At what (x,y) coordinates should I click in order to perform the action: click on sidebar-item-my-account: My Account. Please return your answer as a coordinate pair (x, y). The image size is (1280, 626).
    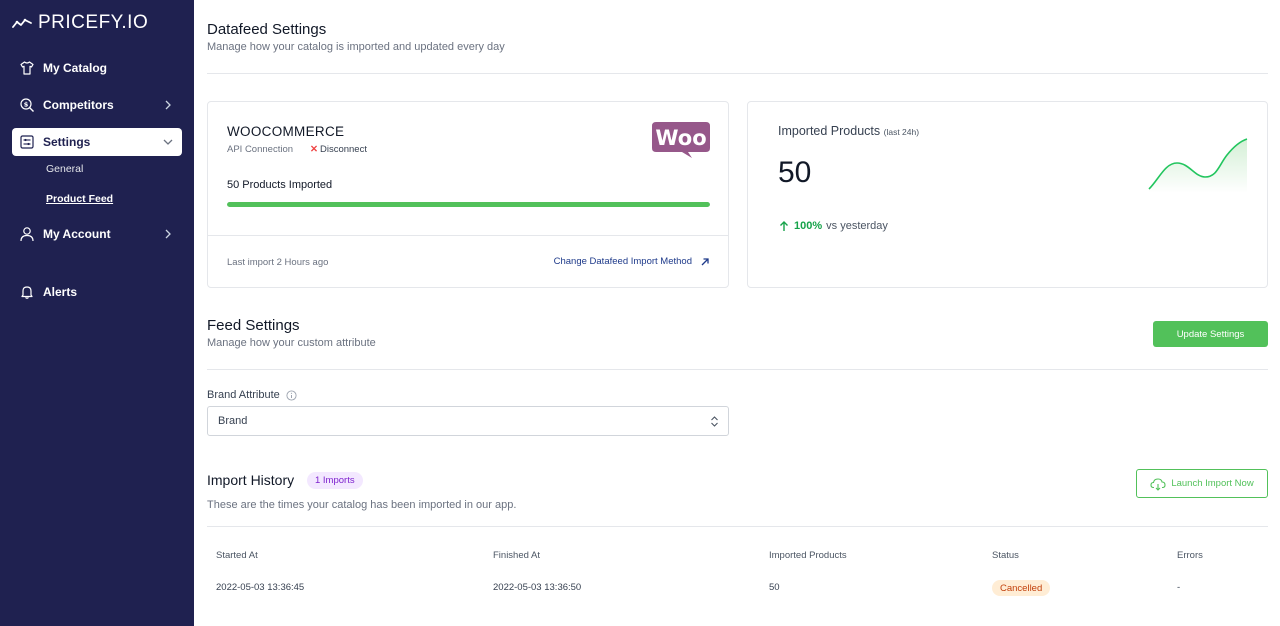
    Looking at the image, I should click on (97, 234).